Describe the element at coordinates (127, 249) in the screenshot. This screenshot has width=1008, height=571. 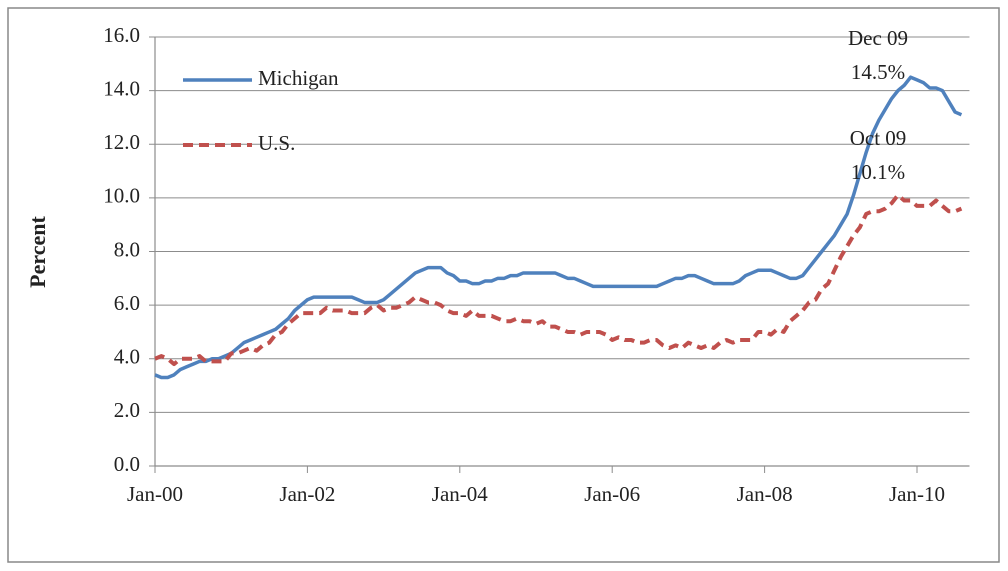
I see `y-tick-label: 8.0` at that location.